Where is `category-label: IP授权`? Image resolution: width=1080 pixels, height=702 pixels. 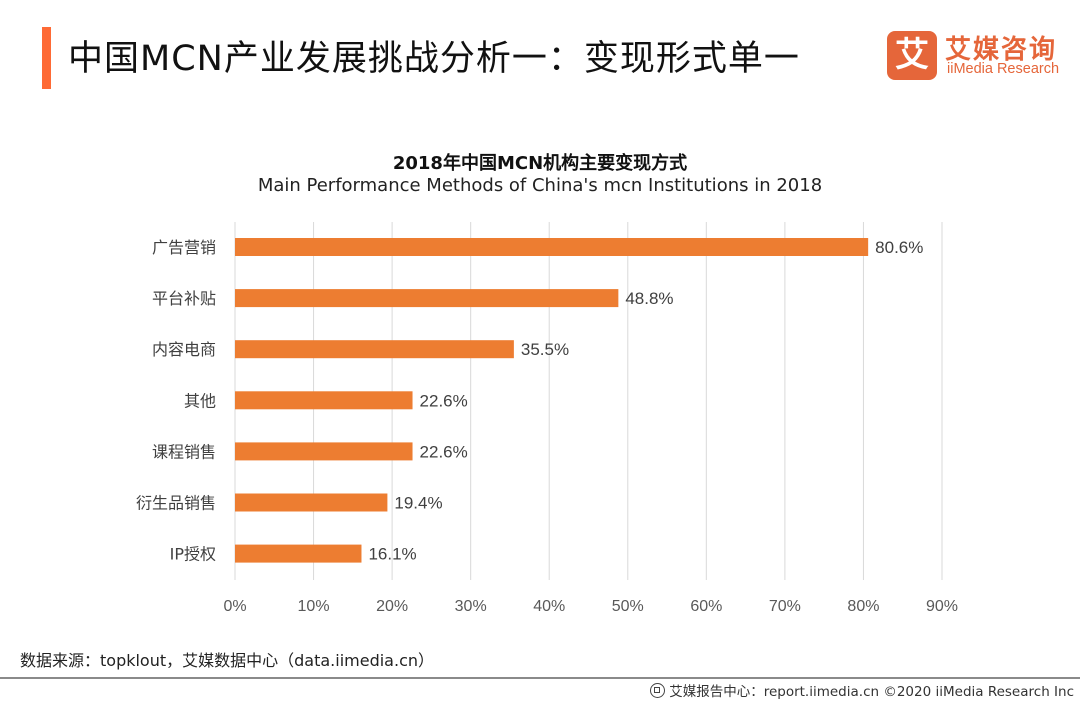
category-label: IP授权 is located at coordinates (193, 554).